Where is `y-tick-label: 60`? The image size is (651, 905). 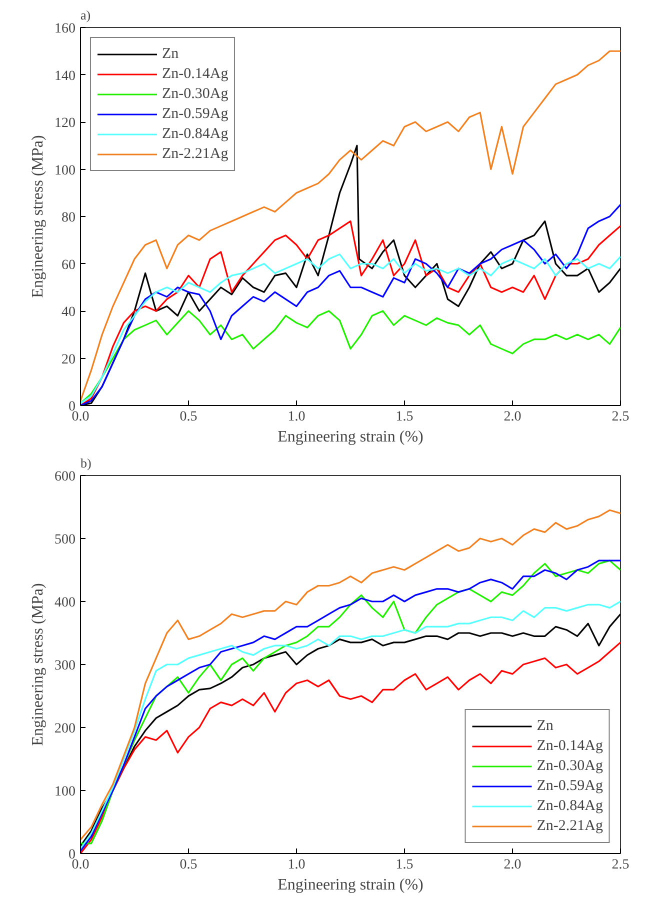
y-tick-label: 60 is located at coordinates (69, 265).